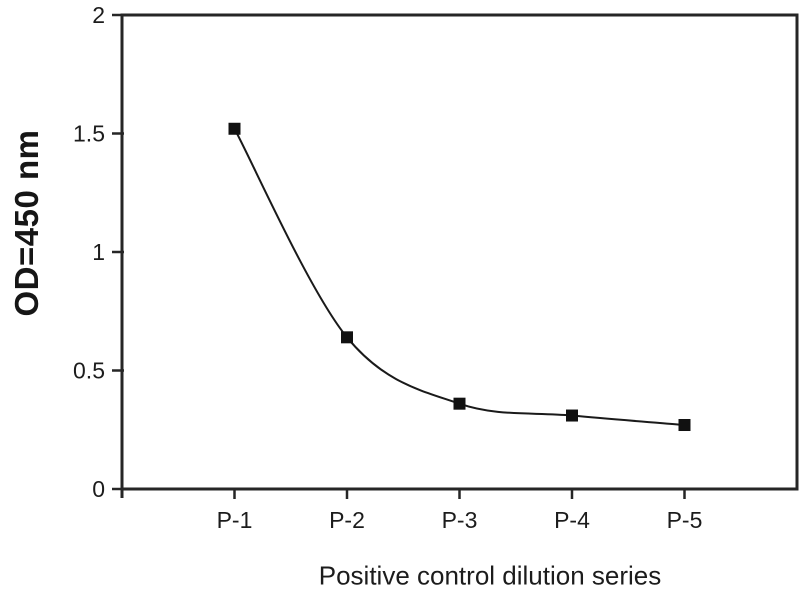 The image size is (800, 600). I want to click on x-tick-label: P-2, so click(347, 520).